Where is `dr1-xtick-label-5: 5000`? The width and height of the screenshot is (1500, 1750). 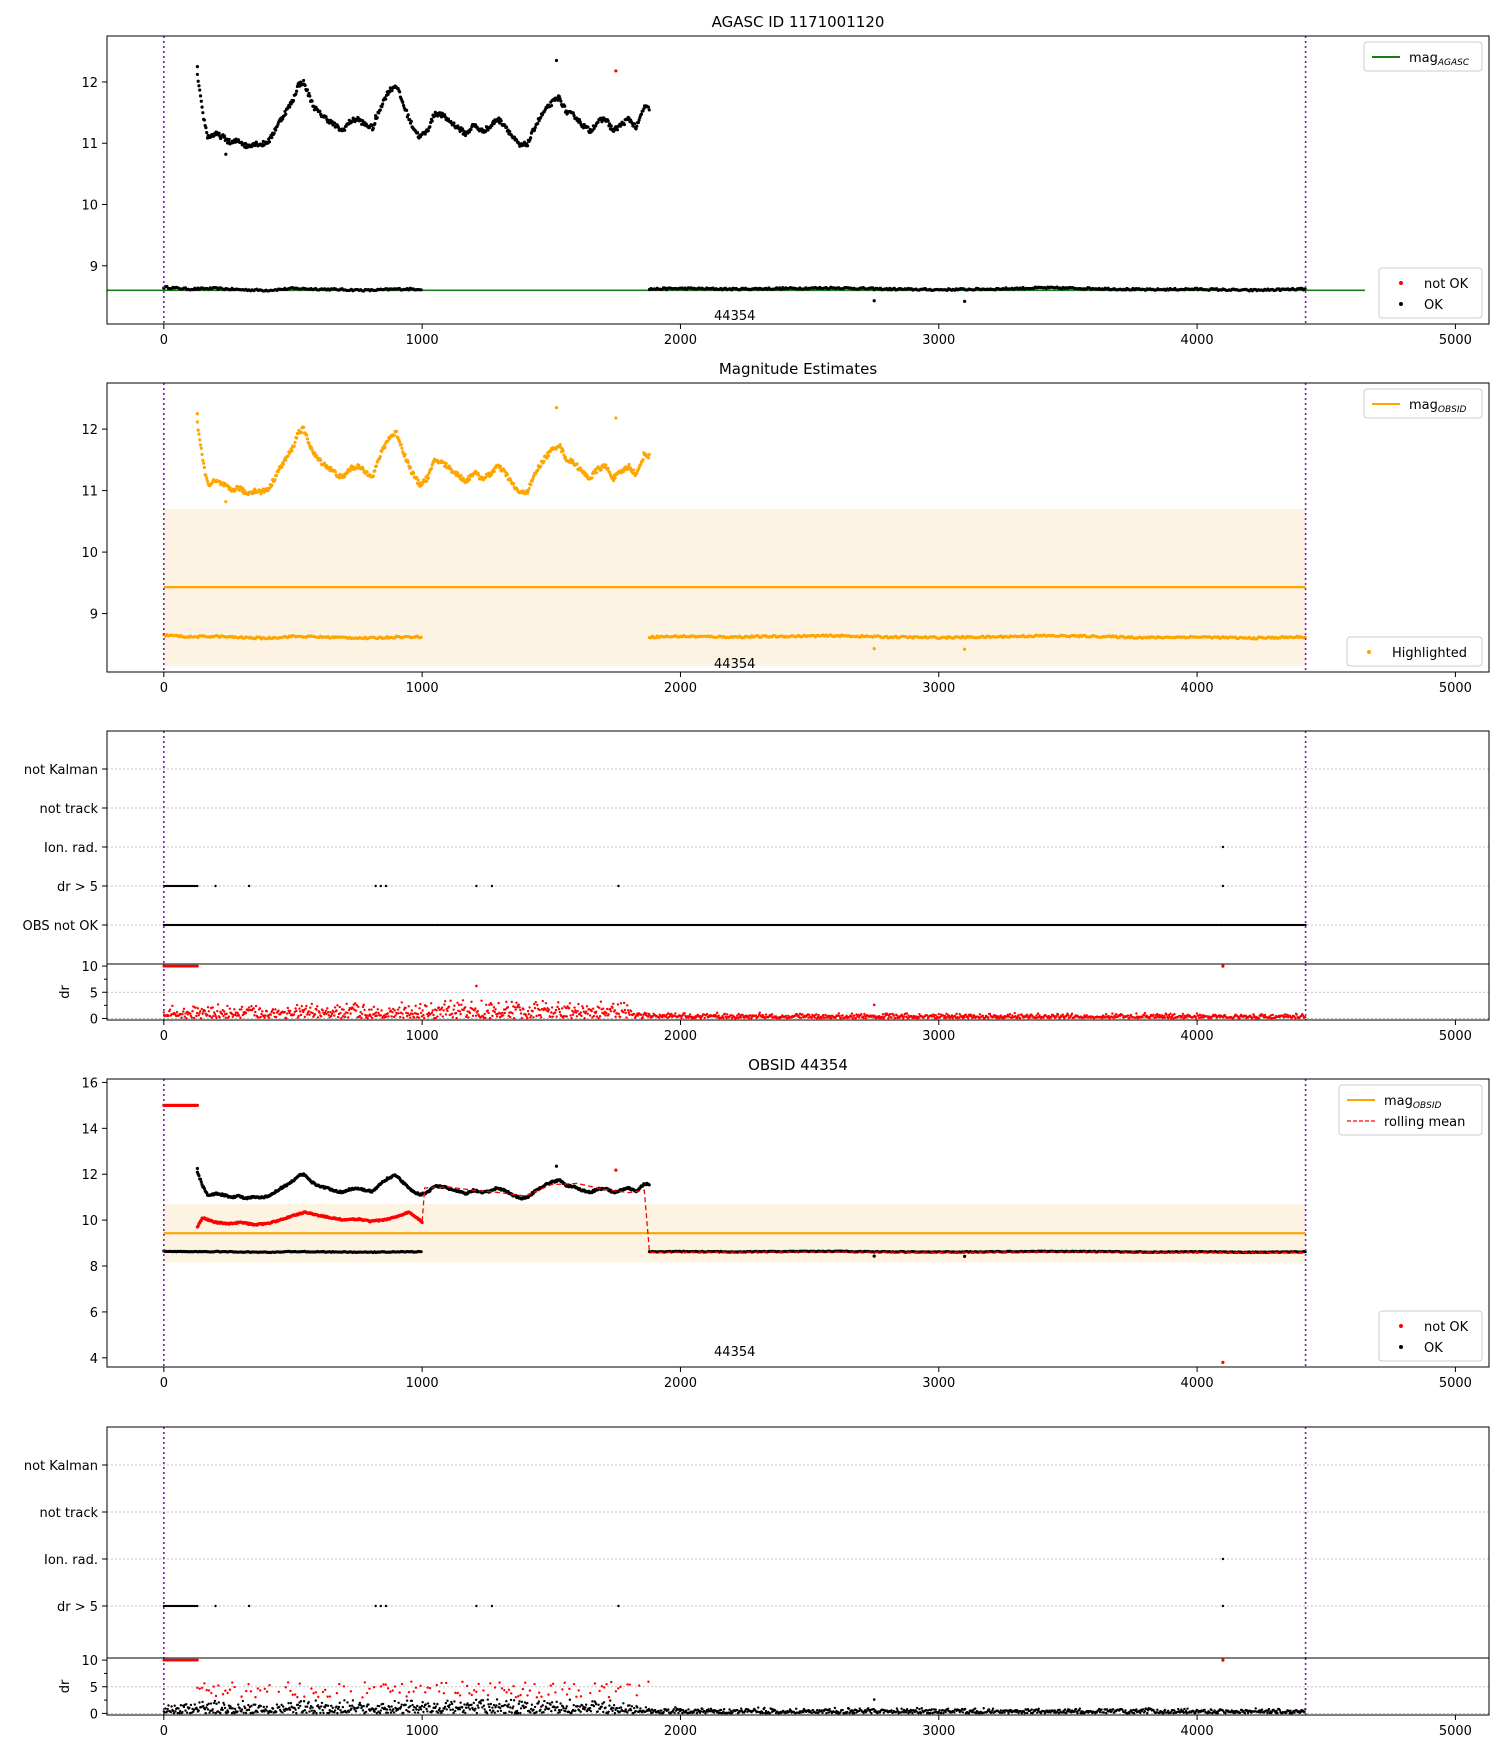 dr1-xtick-label-5: 5000 is located at coordinates (1455, 1036).